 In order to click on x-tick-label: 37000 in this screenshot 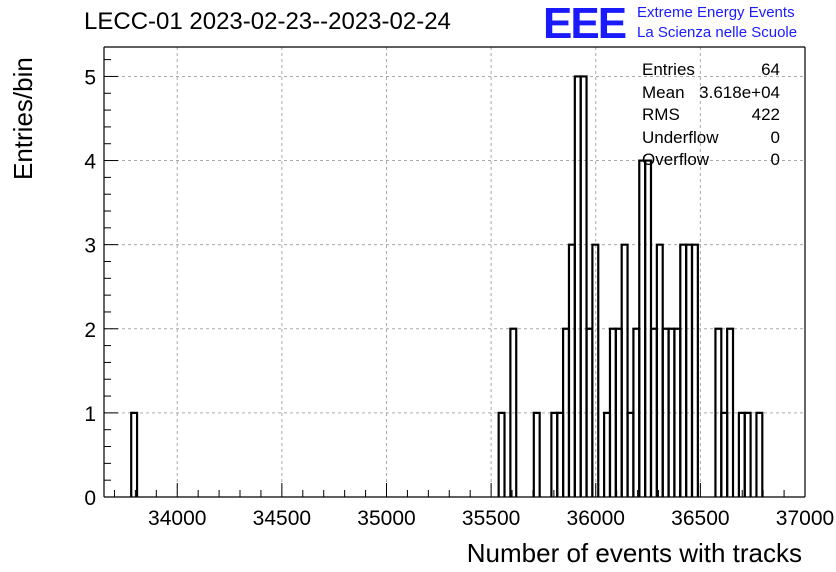, I will do `click(805, 518)`.